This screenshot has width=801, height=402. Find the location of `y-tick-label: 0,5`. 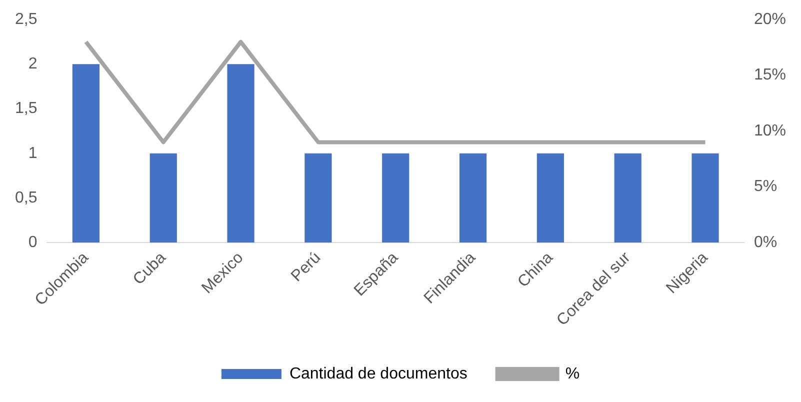

y-tick-label: 0,5 is located at coordinates (26, 197).